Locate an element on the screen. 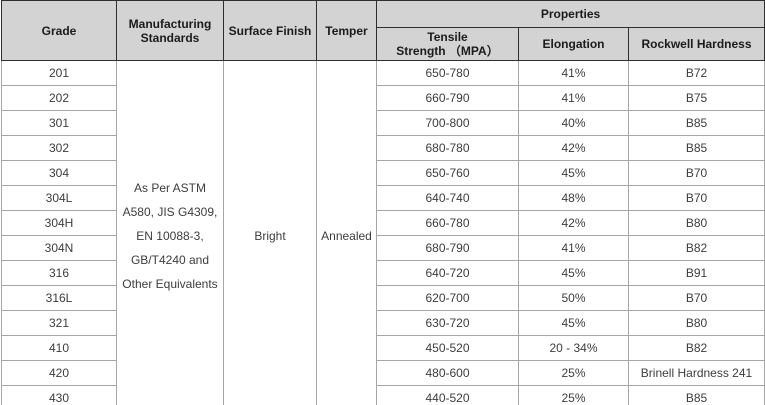 The height and width of the screenshot is (405, 765). tensile-strength-cell: 440-520 is located at coordinates (447, 395).